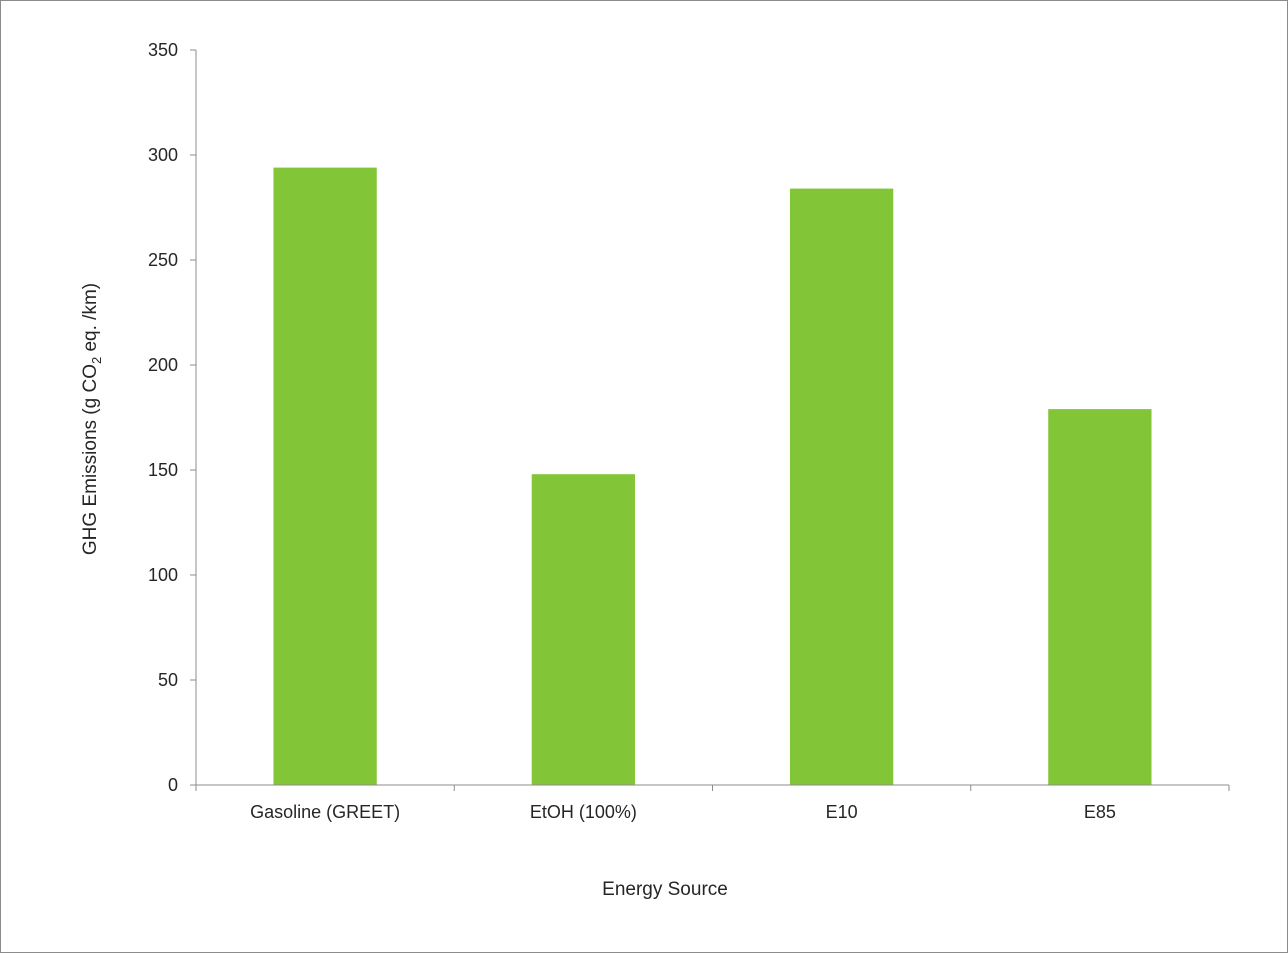 The height and width of the screenshot is (953, 1288). I want to click on y-tick-label: 350, so click(163, 50).